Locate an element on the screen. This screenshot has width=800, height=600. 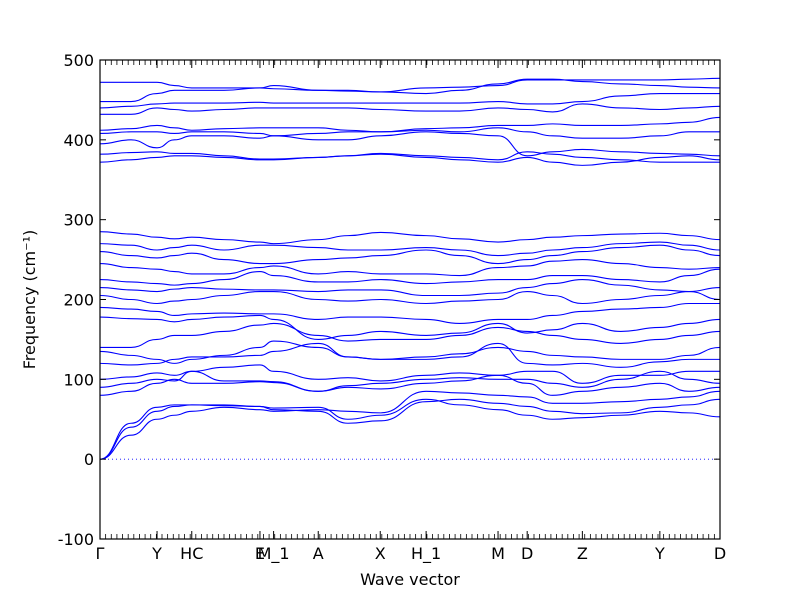
y-tick-label: 100 is located at coordinates (78, 379).